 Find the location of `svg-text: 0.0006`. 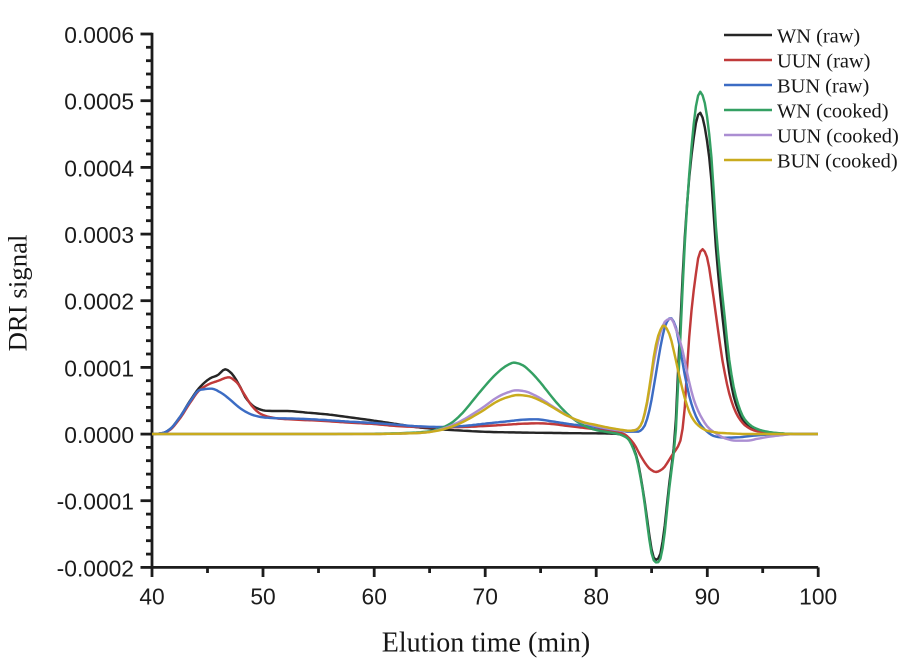

svg-text: 0.0006 is located at coordinates (99, 35).